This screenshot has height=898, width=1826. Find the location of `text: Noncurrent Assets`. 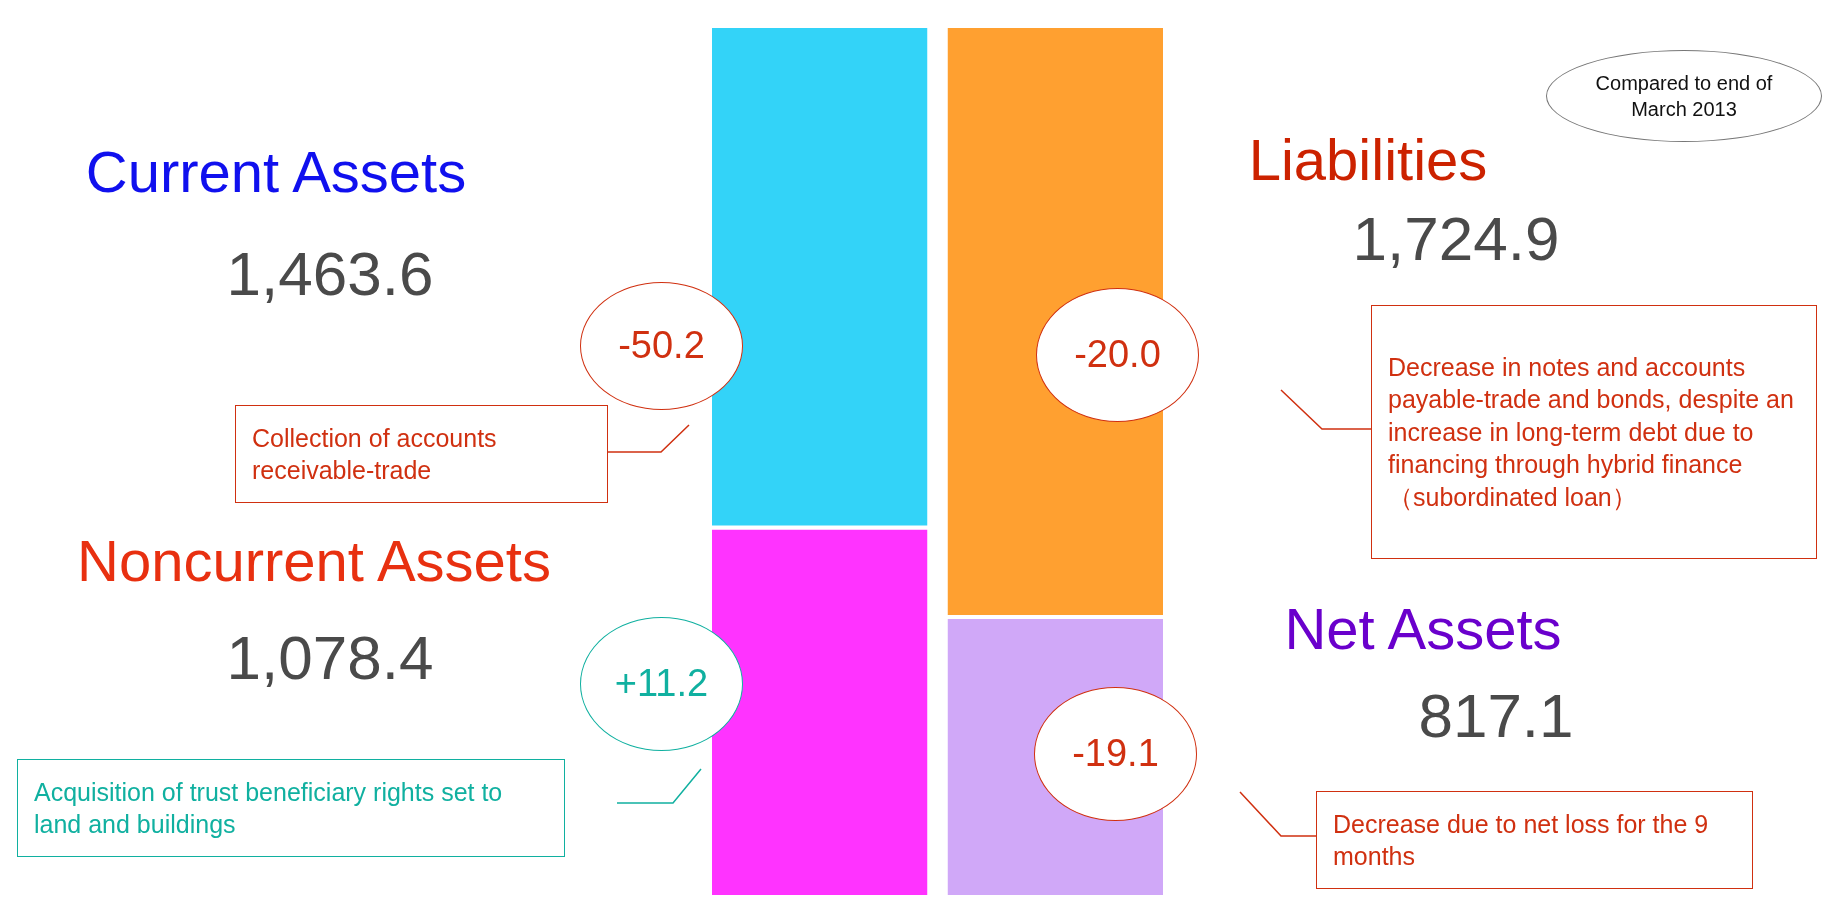

text: Noncurrent Assets is located at coordinates (314, 560).